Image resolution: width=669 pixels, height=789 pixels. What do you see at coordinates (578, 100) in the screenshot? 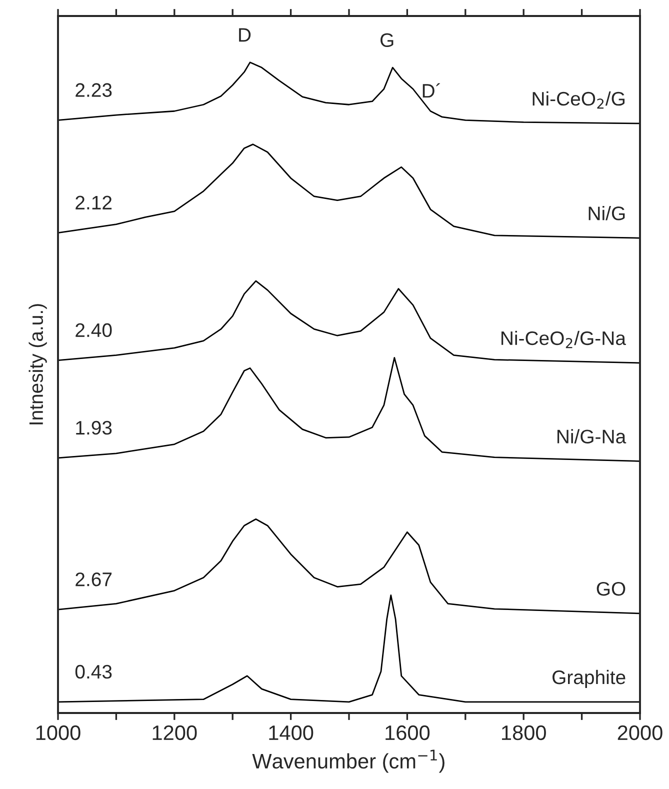
I see `series-label: Ni-CeO$_{2}$/G` at bounding box center [578, 100].